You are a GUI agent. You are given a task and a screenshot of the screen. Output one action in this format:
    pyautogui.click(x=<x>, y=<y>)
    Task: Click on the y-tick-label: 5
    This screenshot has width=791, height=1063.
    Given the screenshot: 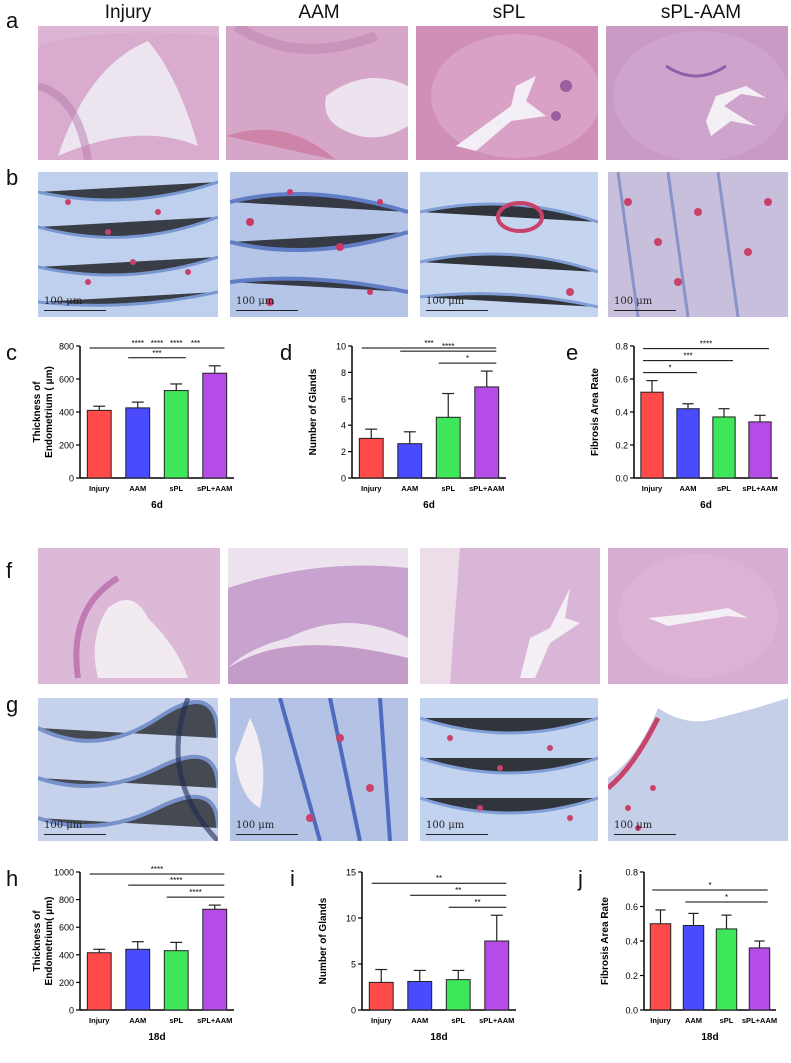 What is the action you would take?
    pyautogui.click(x=353, y=965)
    